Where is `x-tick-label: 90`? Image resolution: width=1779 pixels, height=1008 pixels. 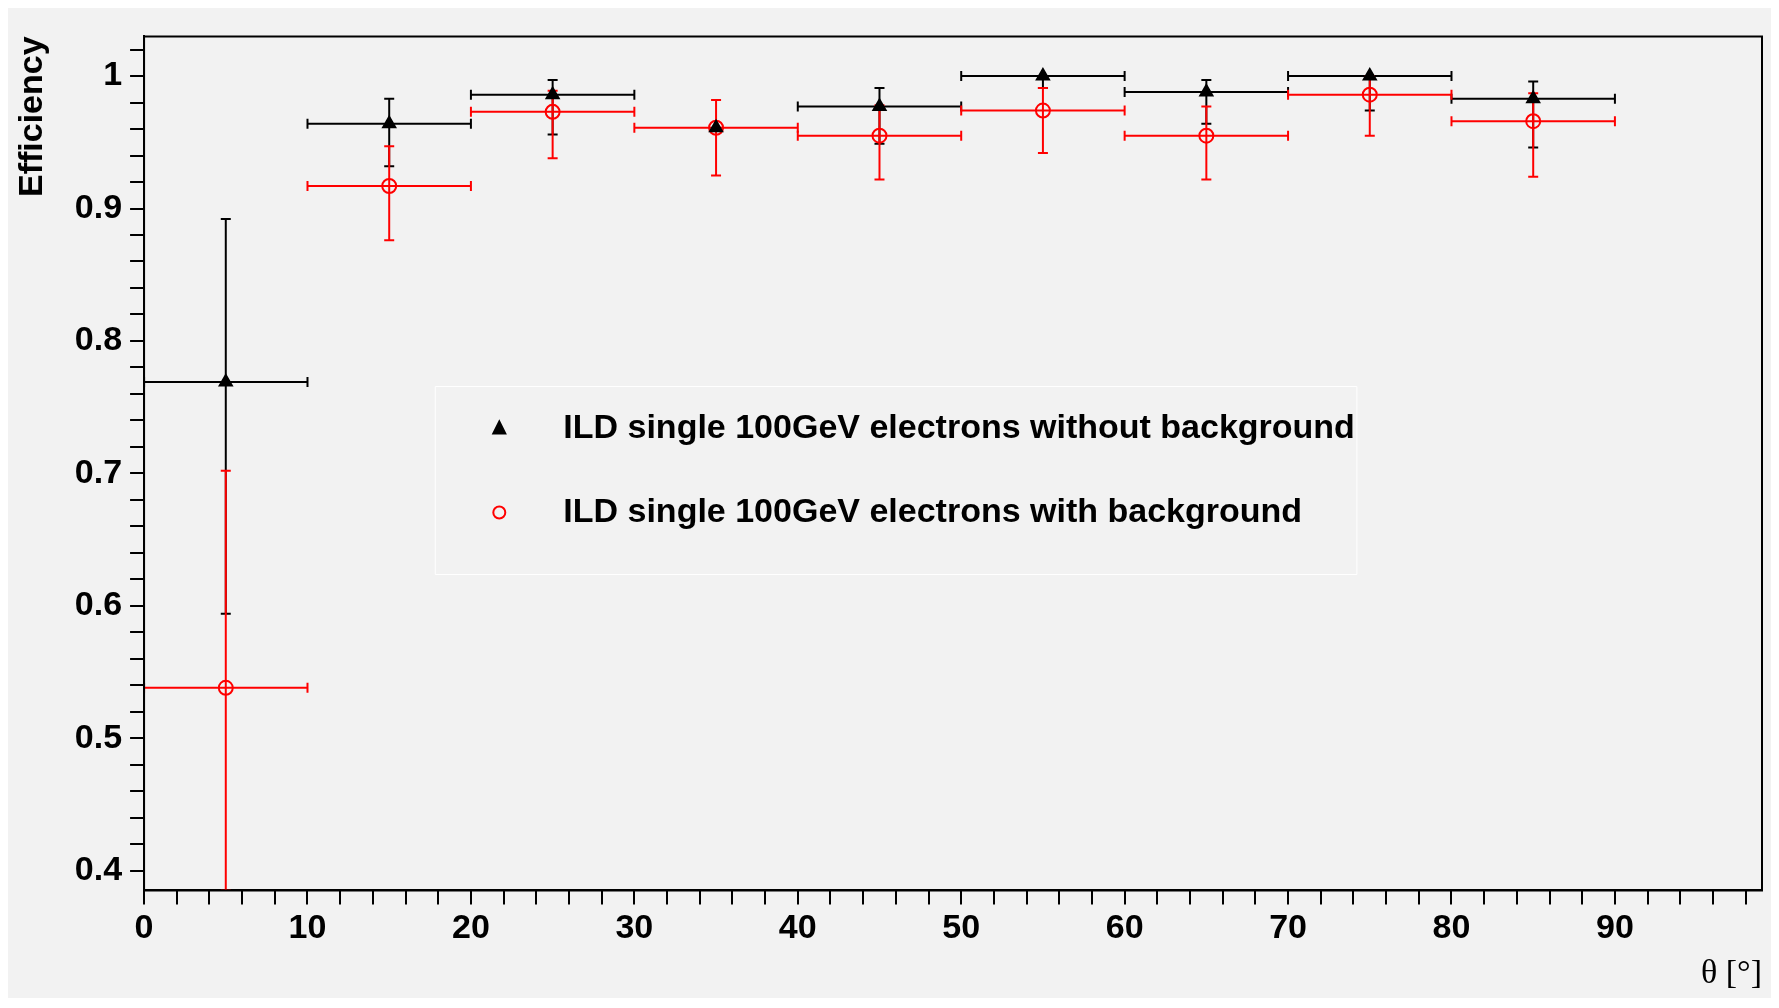 x-tick-label: 90 is located at coordinates (1615, 926).